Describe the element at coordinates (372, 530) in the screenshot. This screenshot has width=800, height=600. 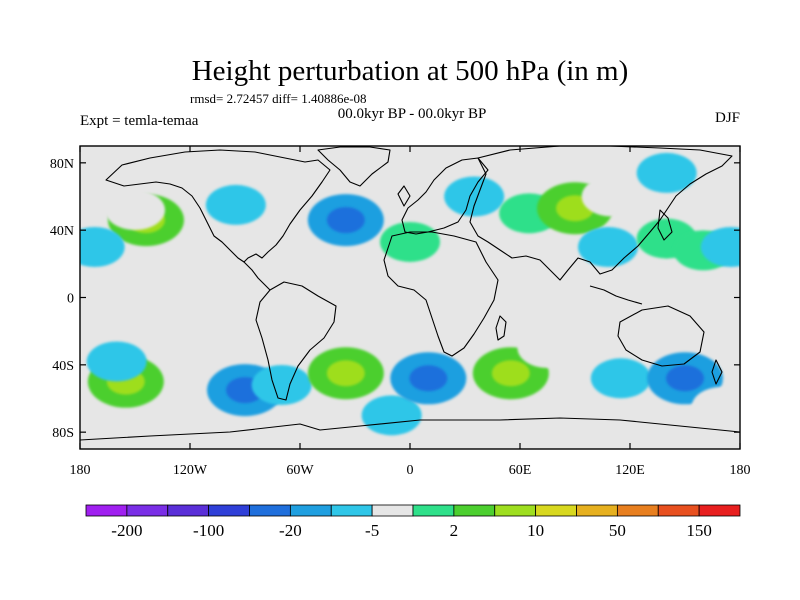
I see `colorbar-label: -5` at that location.